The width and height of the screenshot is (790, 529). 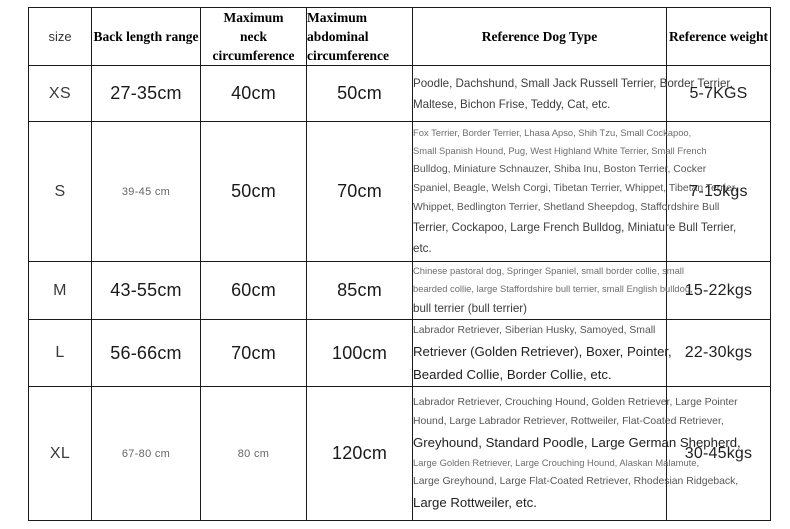 I want to click on dog-line: bull terrier (bull terrier), so click(x=470, y=308).